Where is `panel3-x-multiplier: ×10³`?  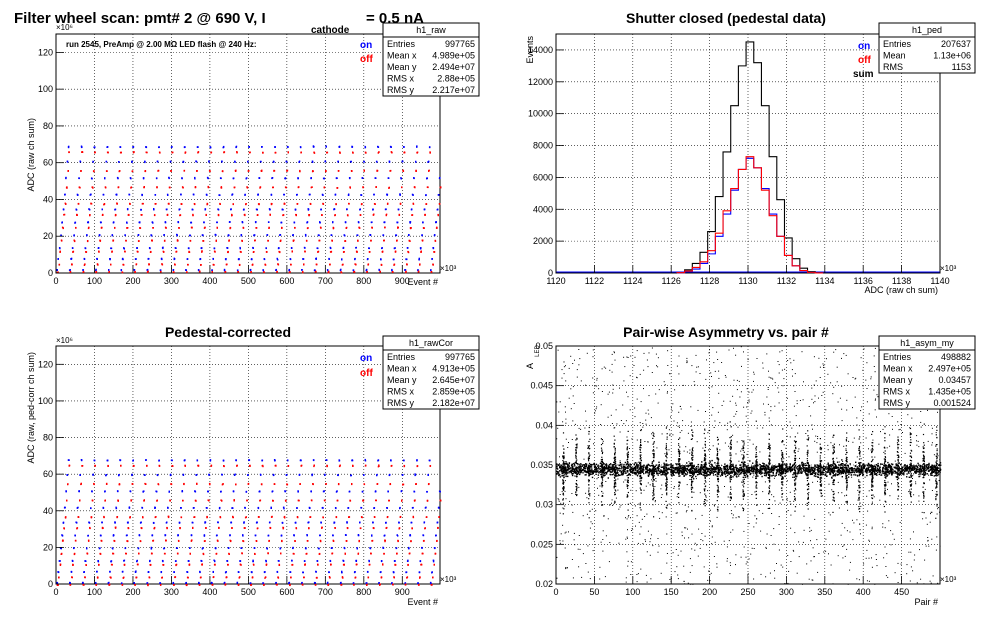 panel3-x-multiplier: ×10³ is located at coordinates (448, 579).